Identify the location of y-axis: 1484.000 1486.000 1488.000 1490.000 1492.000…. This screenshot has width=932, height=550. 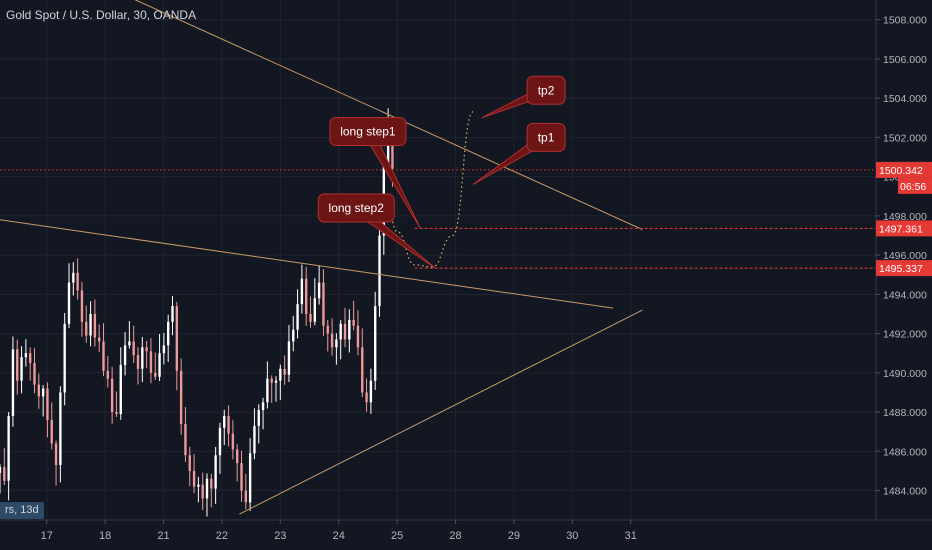
(903, 275).